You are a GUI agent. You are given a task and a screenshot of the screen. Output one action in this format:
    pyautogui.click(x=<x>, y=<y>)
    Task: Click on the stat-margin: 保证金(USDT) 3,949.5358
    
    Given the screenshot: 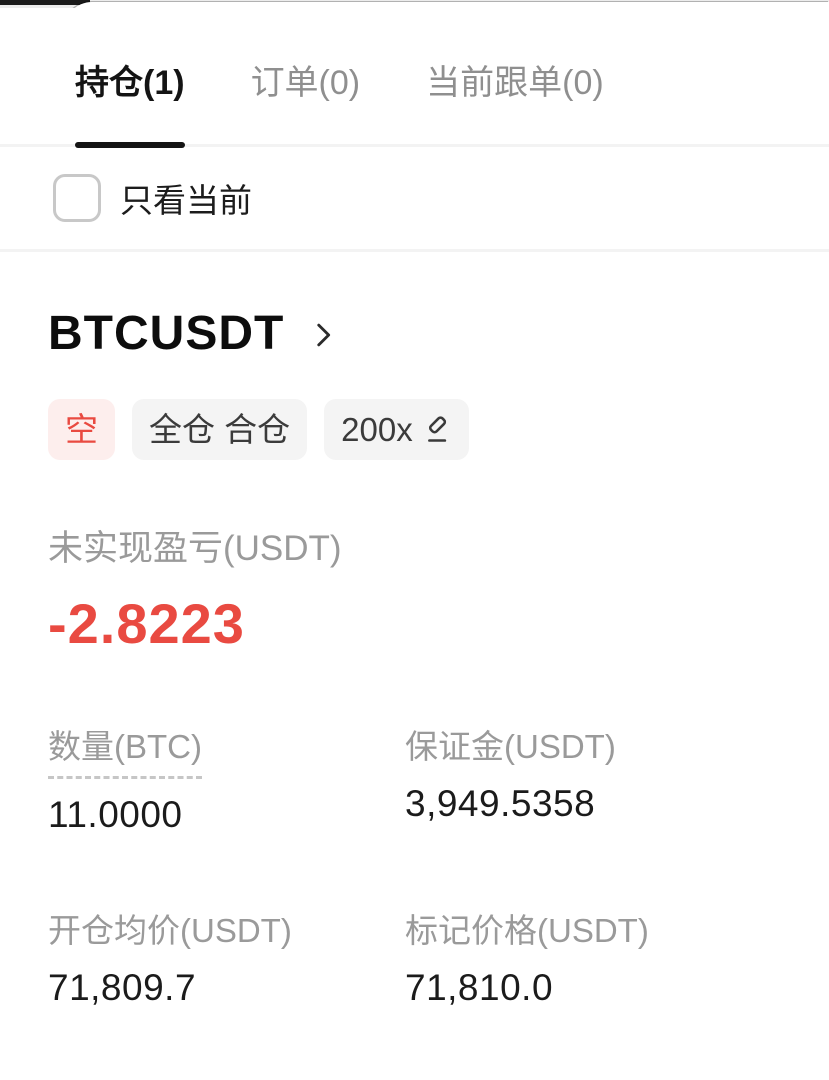 What is the action you would take?
    pyautogui.click(x=607, y=778)
    